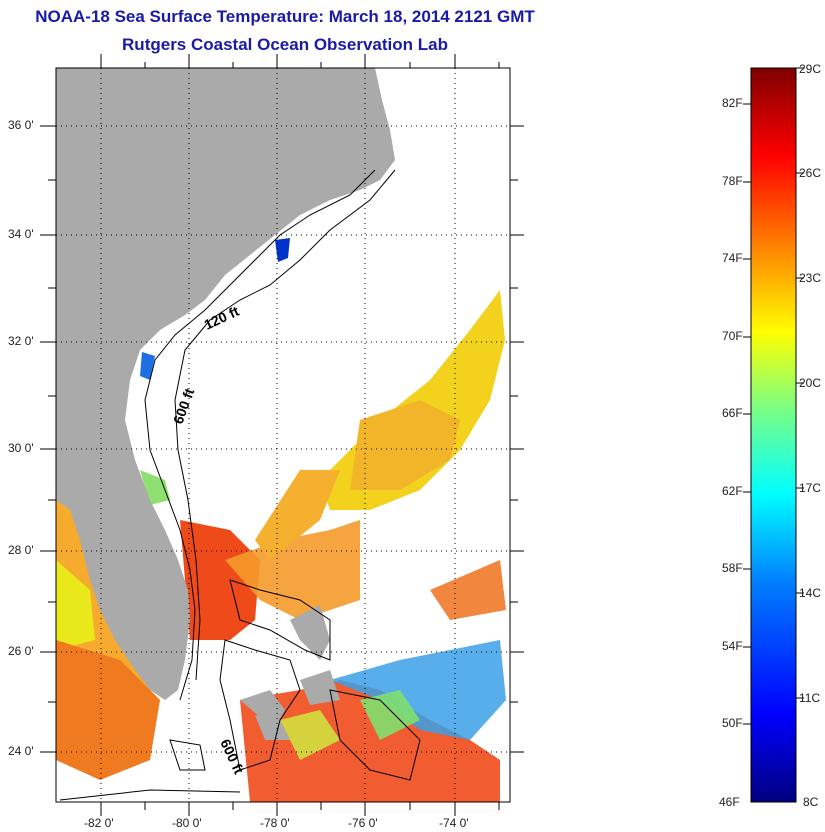 This screenshot has height=832, width=825. I want to click on lat-label-34: 34 0', so click(21, 234).